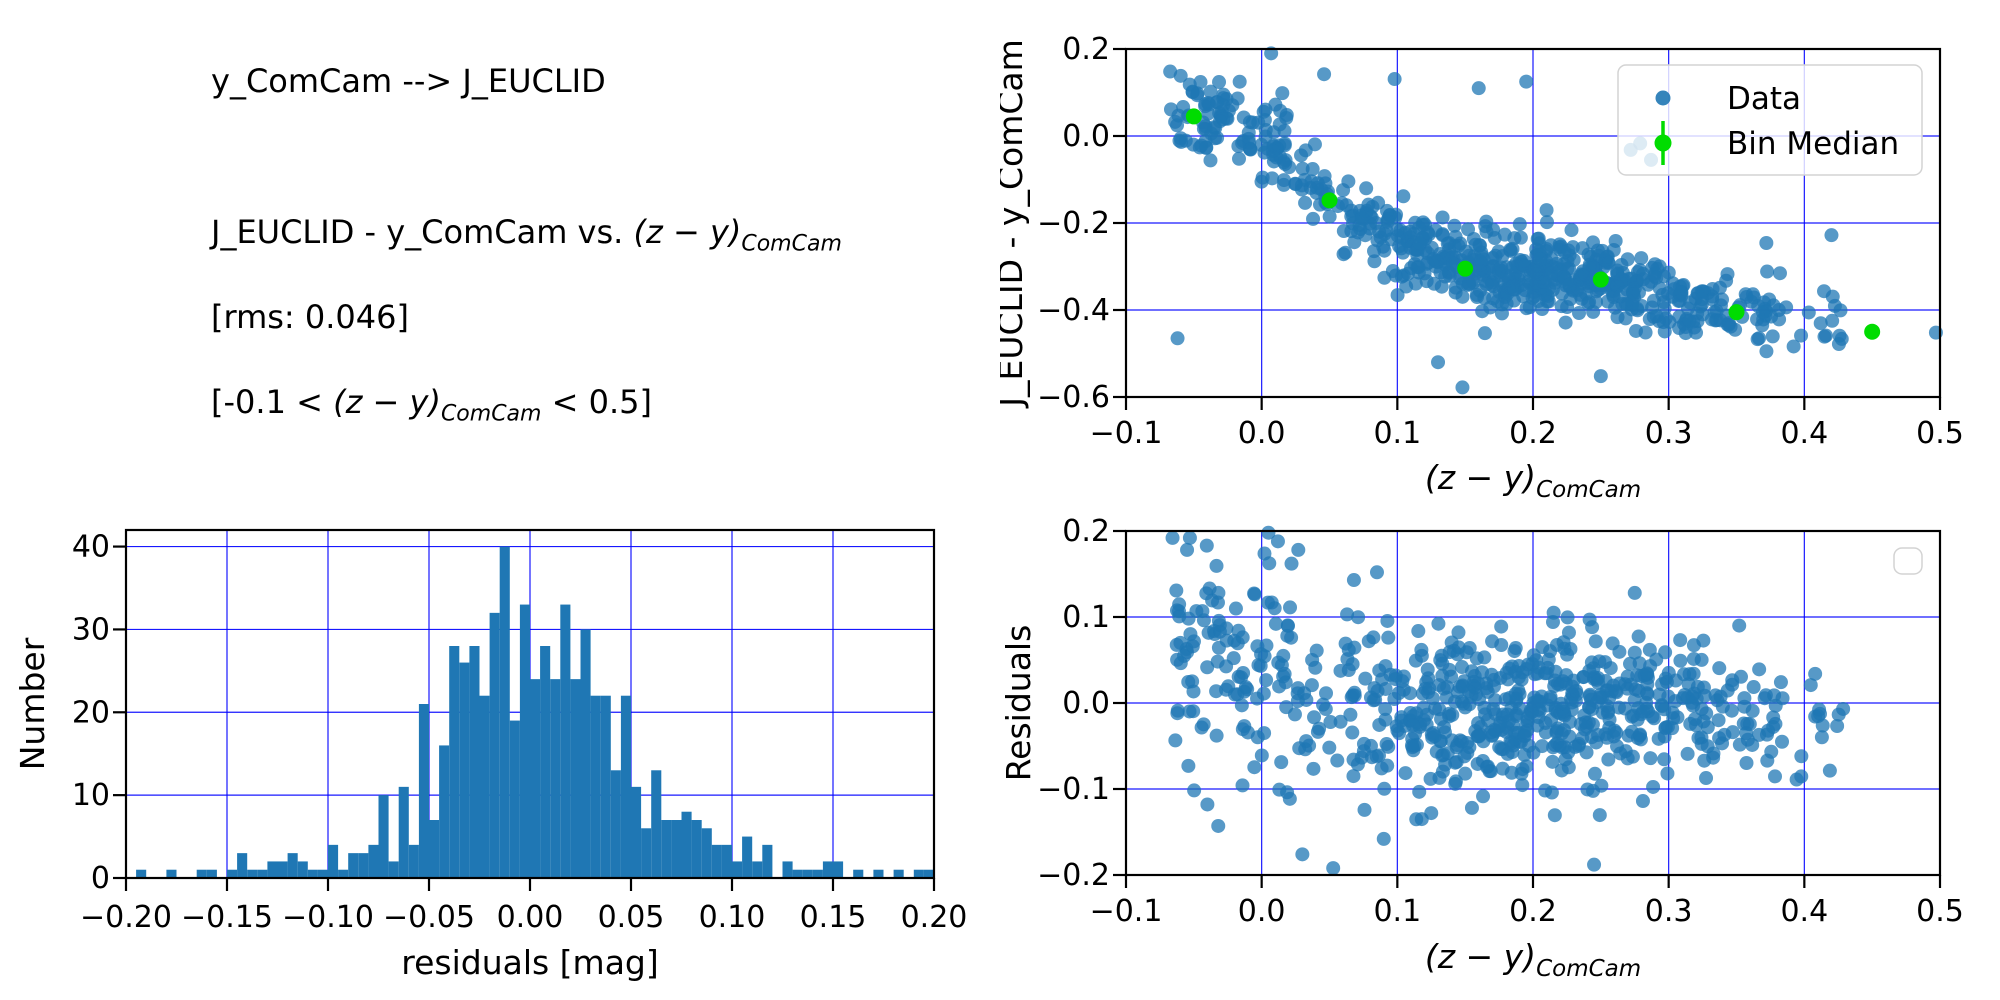 The image size is (2000, 1000). Describe the element at coordinates (387, 402) in the screenshot. I see `zy-expression-2: (z − y)` at that location.